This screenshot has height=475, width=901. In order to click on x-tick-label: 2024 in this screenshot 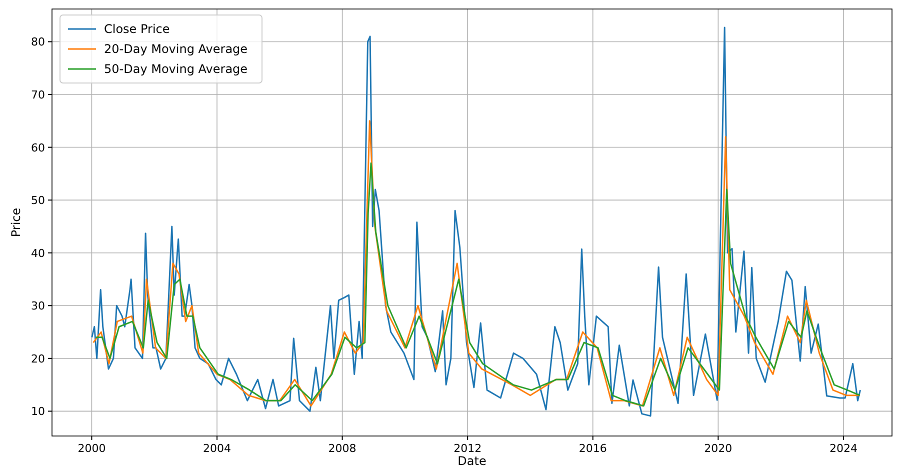, I will do `click(843, 448)`.